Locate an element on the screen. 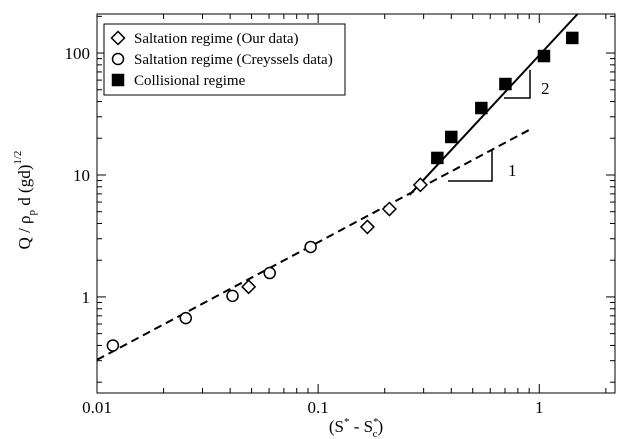 Image resolution: width=627 pixels, height=439 pixels. y-axis-label: Q / ρp d (gd)1/2 is located at coordinates (25, 200).